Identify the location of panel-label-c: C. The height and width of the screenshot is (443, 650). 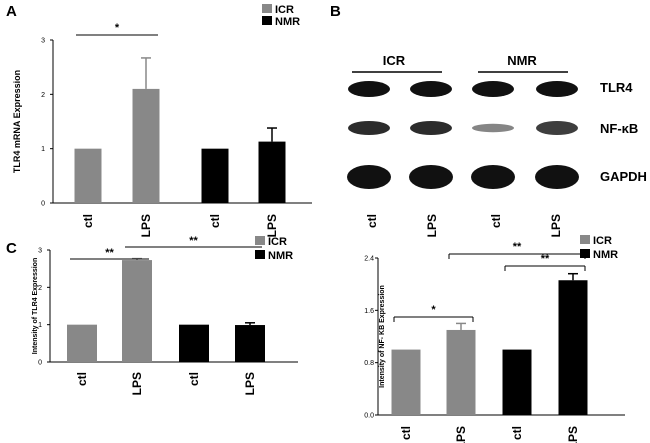
(11, 248).